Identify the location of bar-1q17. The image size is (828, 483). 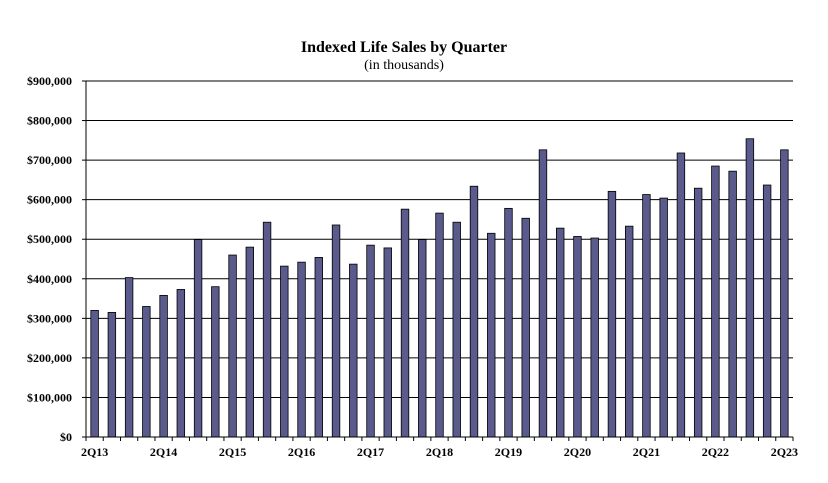
(353, 350).